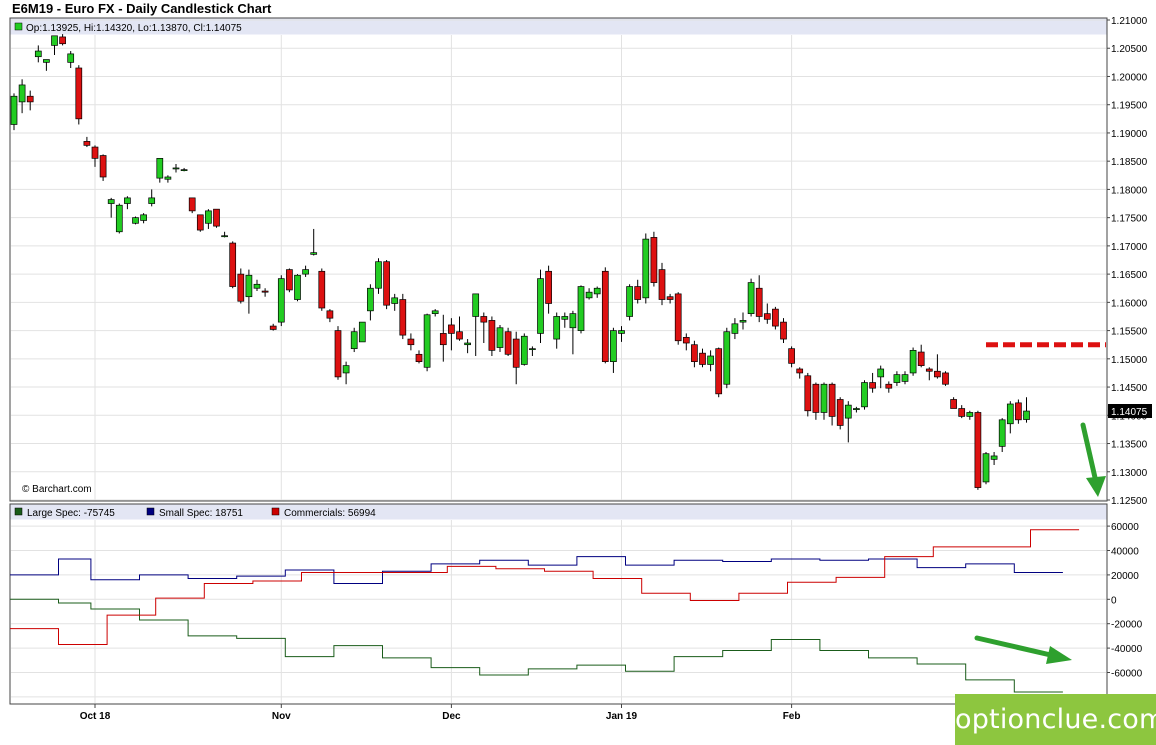 The image size is (1156, 745). What do you see at coordinates (1129, 445) in the screenshot?
I see `price-tick-label: 1.13500` at bounding box center [1129, 445].